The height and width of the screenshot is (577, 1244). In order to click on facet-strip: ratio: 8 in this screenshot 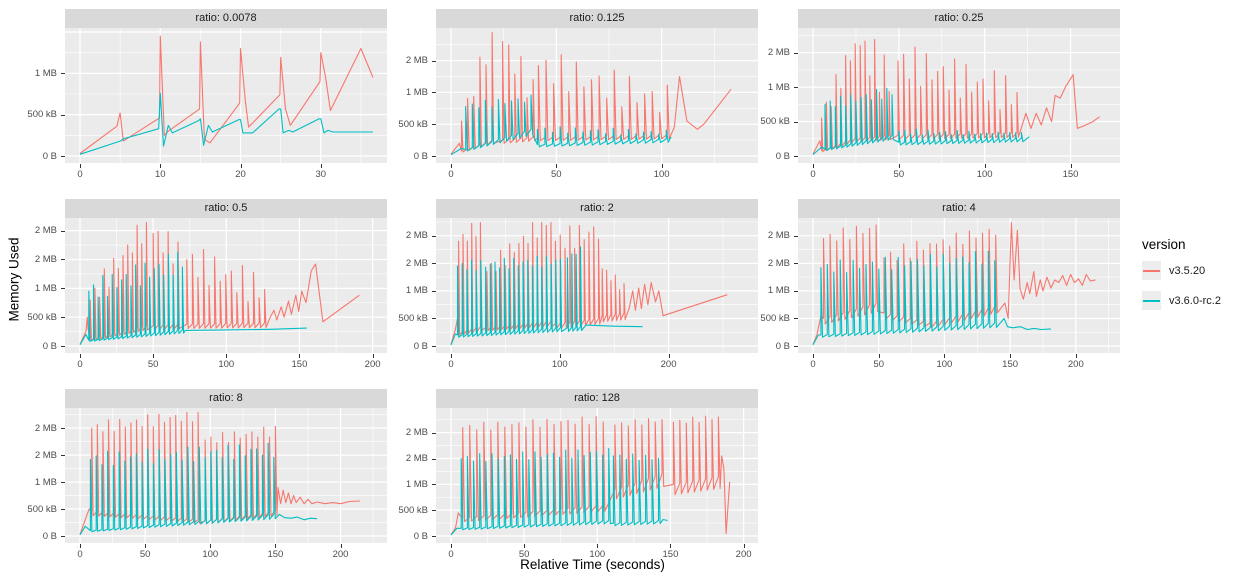, I will do `click(226, 398)`.